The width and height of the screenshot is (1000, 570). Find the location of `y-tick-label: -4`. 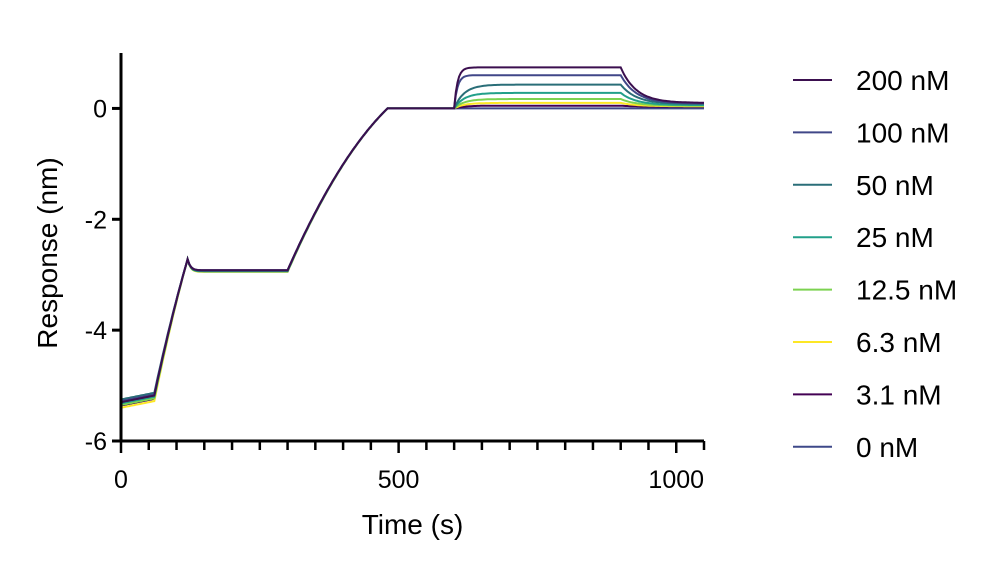

y-tick-label: -4 is located at coordinates (96, 331).